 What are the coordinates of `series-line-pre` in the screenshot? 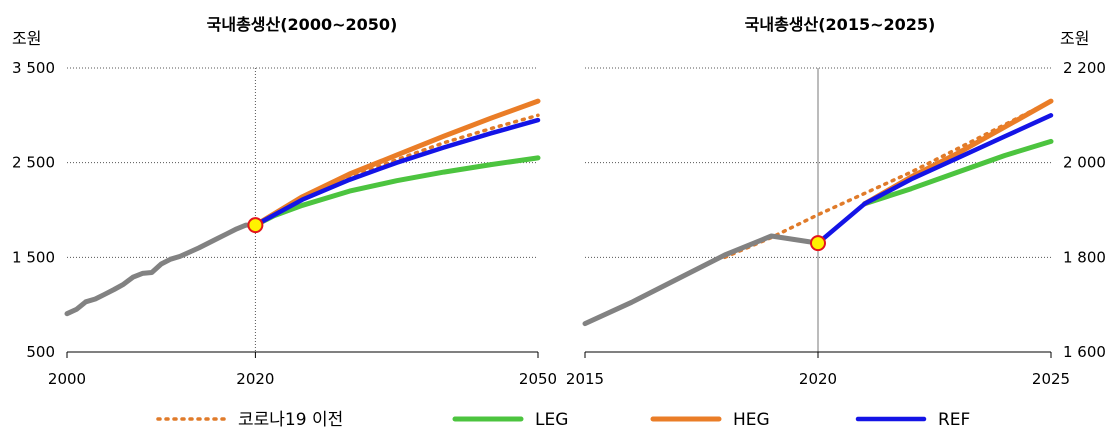 It's located at (888, 179).